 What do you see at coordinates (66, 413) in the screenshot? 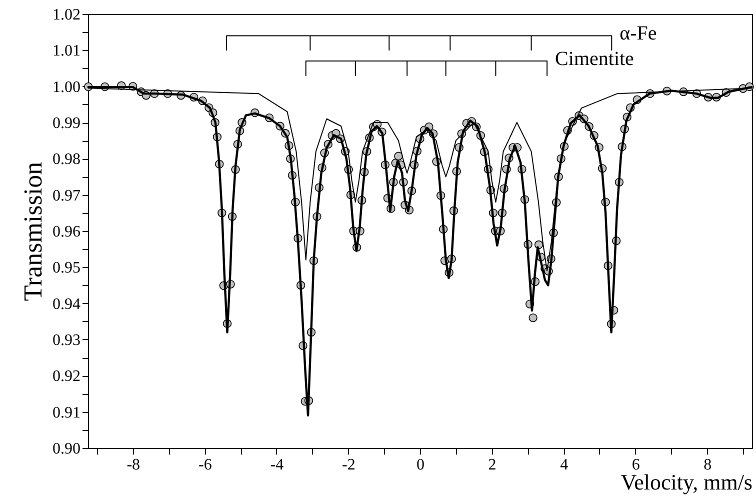
I see `y-tick-label: 0.91` at bounding box center [66, 413].